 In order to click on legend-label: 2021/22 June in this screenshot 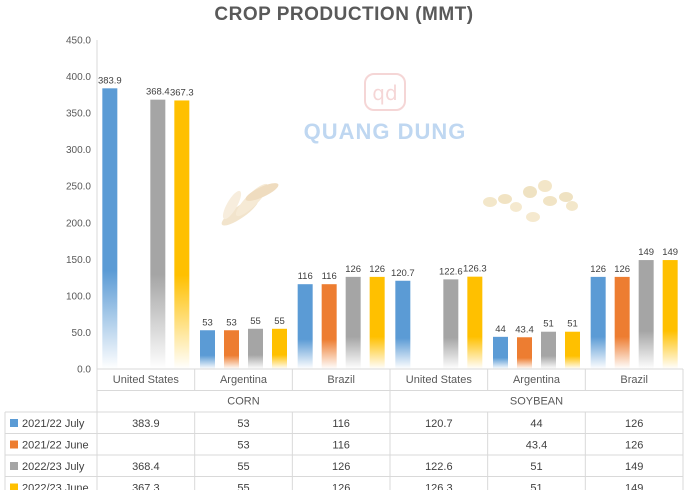, I will do `click(55, 446)`.